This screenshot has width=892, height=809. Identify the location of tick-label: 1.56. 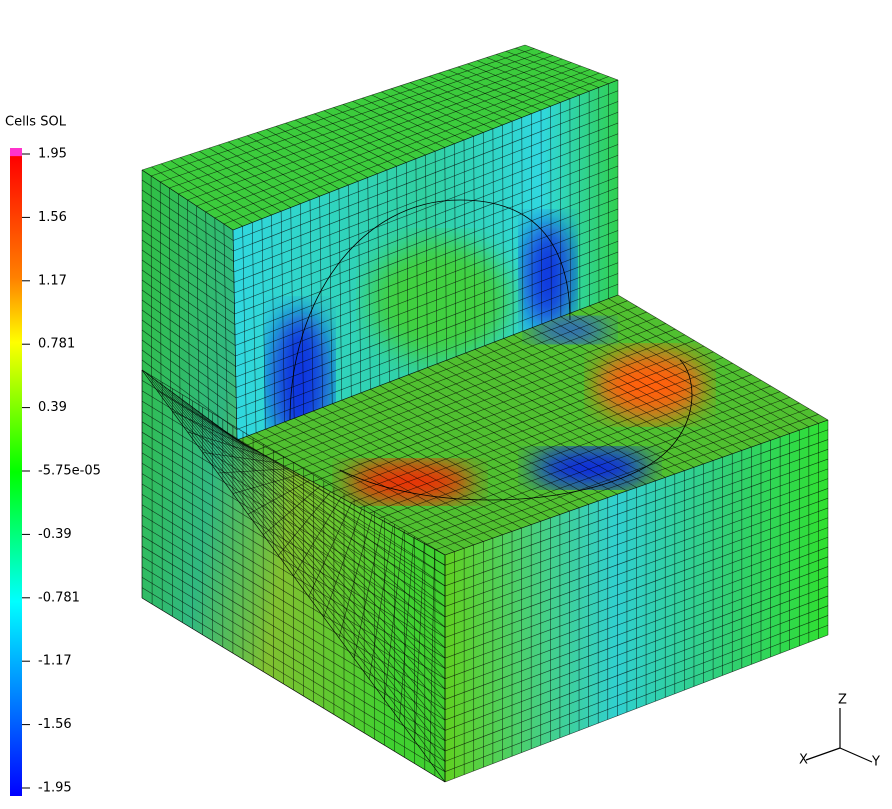
(52, 217).